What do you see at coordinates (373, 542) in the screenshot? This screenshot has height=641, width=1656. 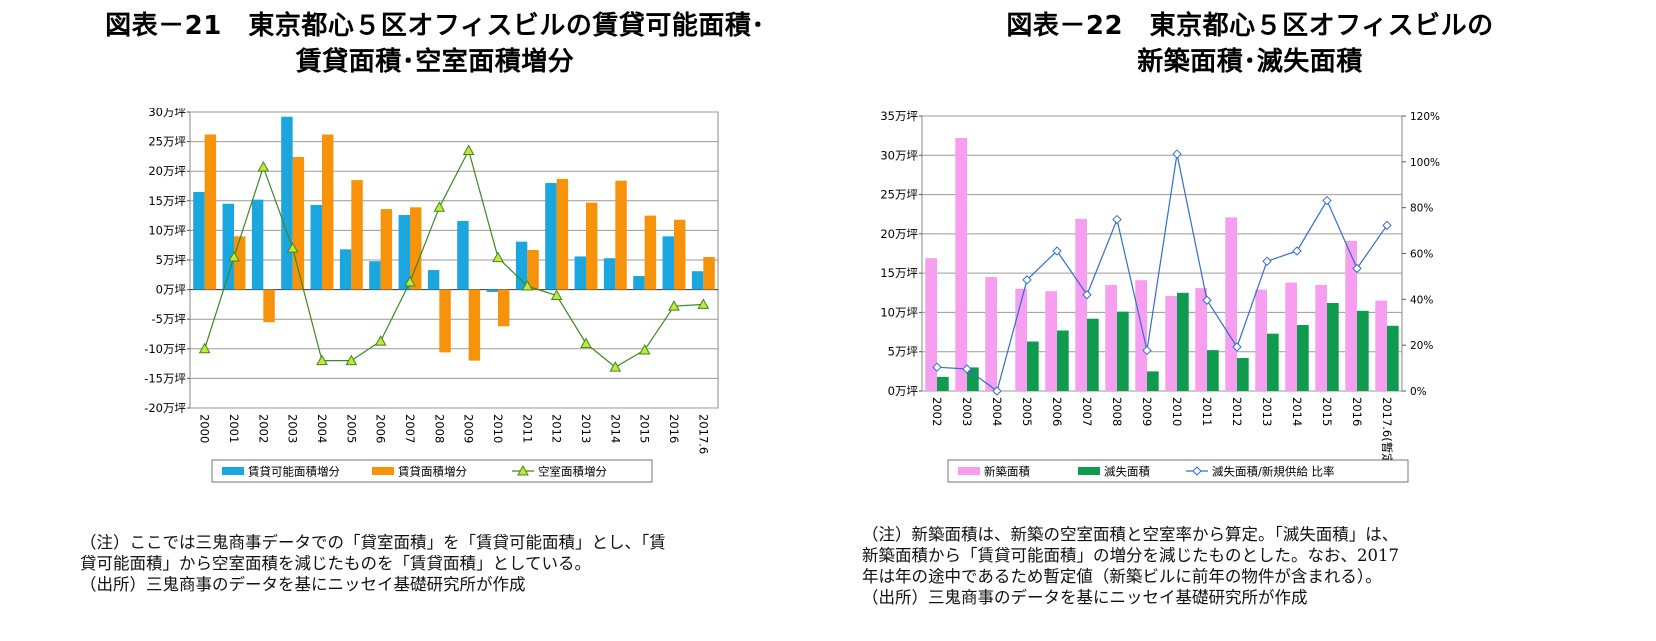 I see `left-note-1: （注）ここでは三鬼商事データでの「貸室面積」を「賃貸可能面積」とし、「賃` at bounding box center [373, 542].